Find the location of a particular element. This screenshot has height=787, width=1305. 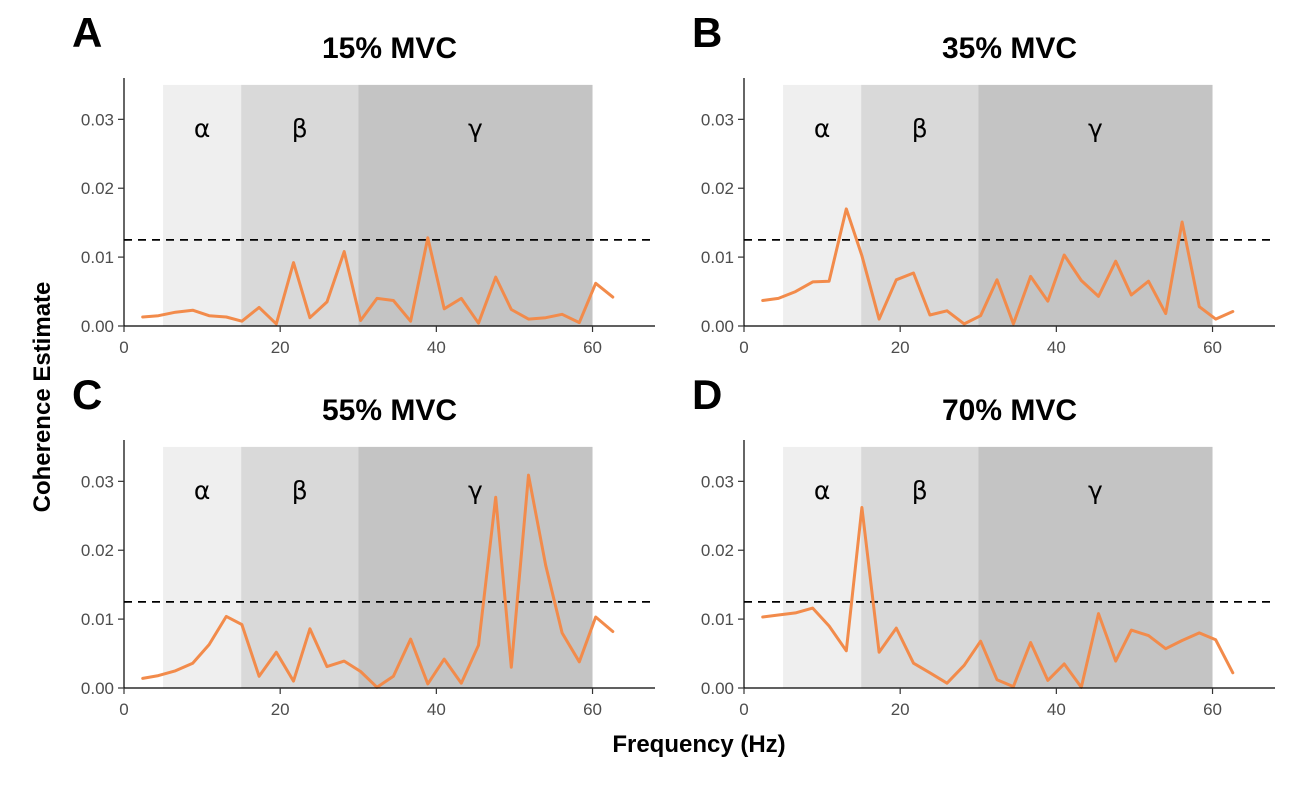

panel-letter: D is located at coordinates (707, 394).